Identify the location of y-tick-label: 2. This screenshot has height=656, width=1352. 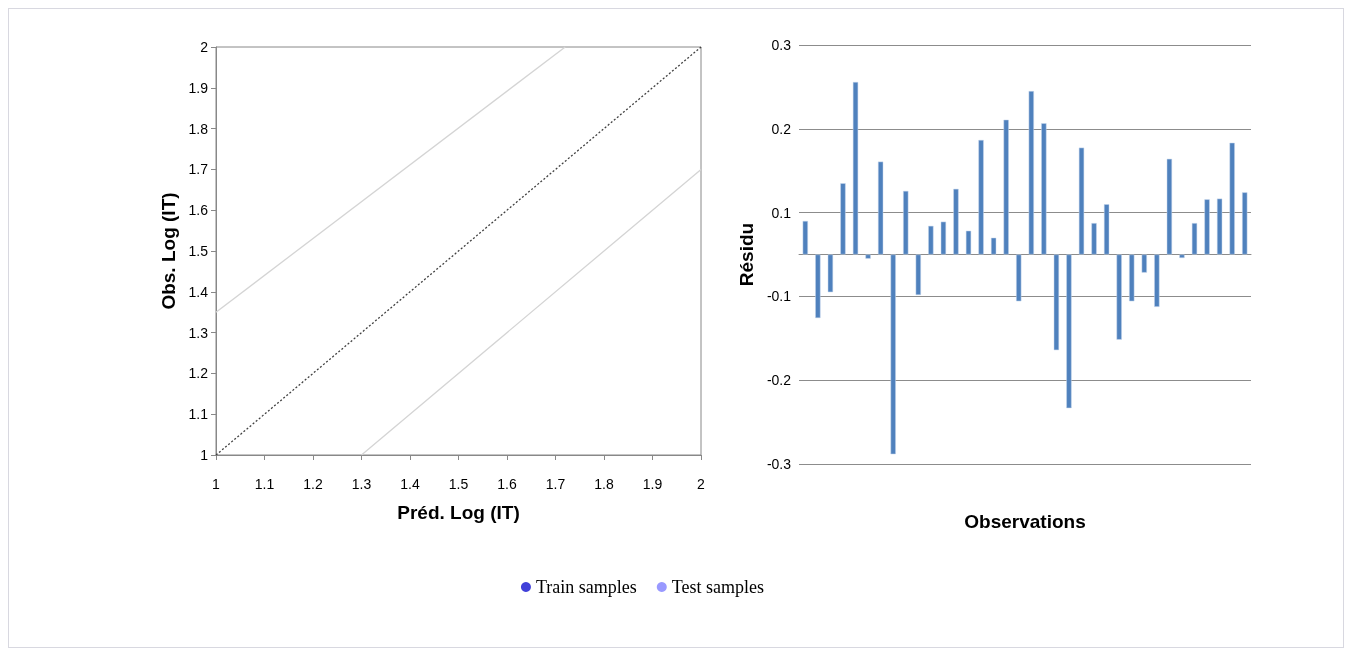
(204, 47).